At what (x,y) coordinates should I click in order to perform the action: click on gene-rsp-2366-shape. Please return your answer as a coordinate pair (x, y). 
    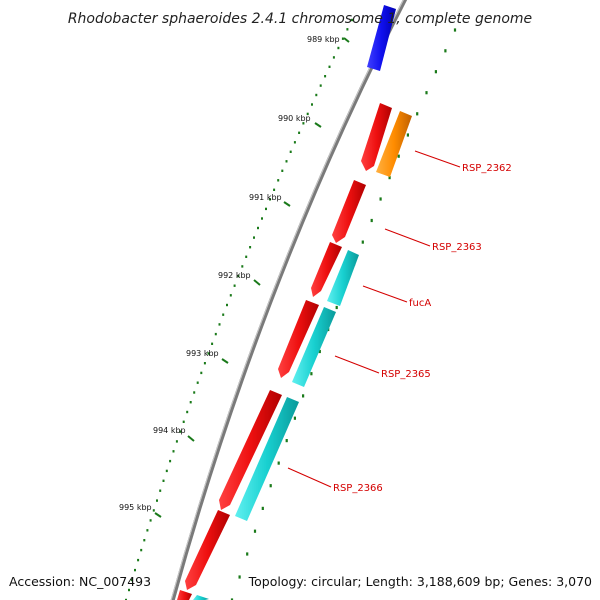
    Looking at the image, I should click on (267, 459).